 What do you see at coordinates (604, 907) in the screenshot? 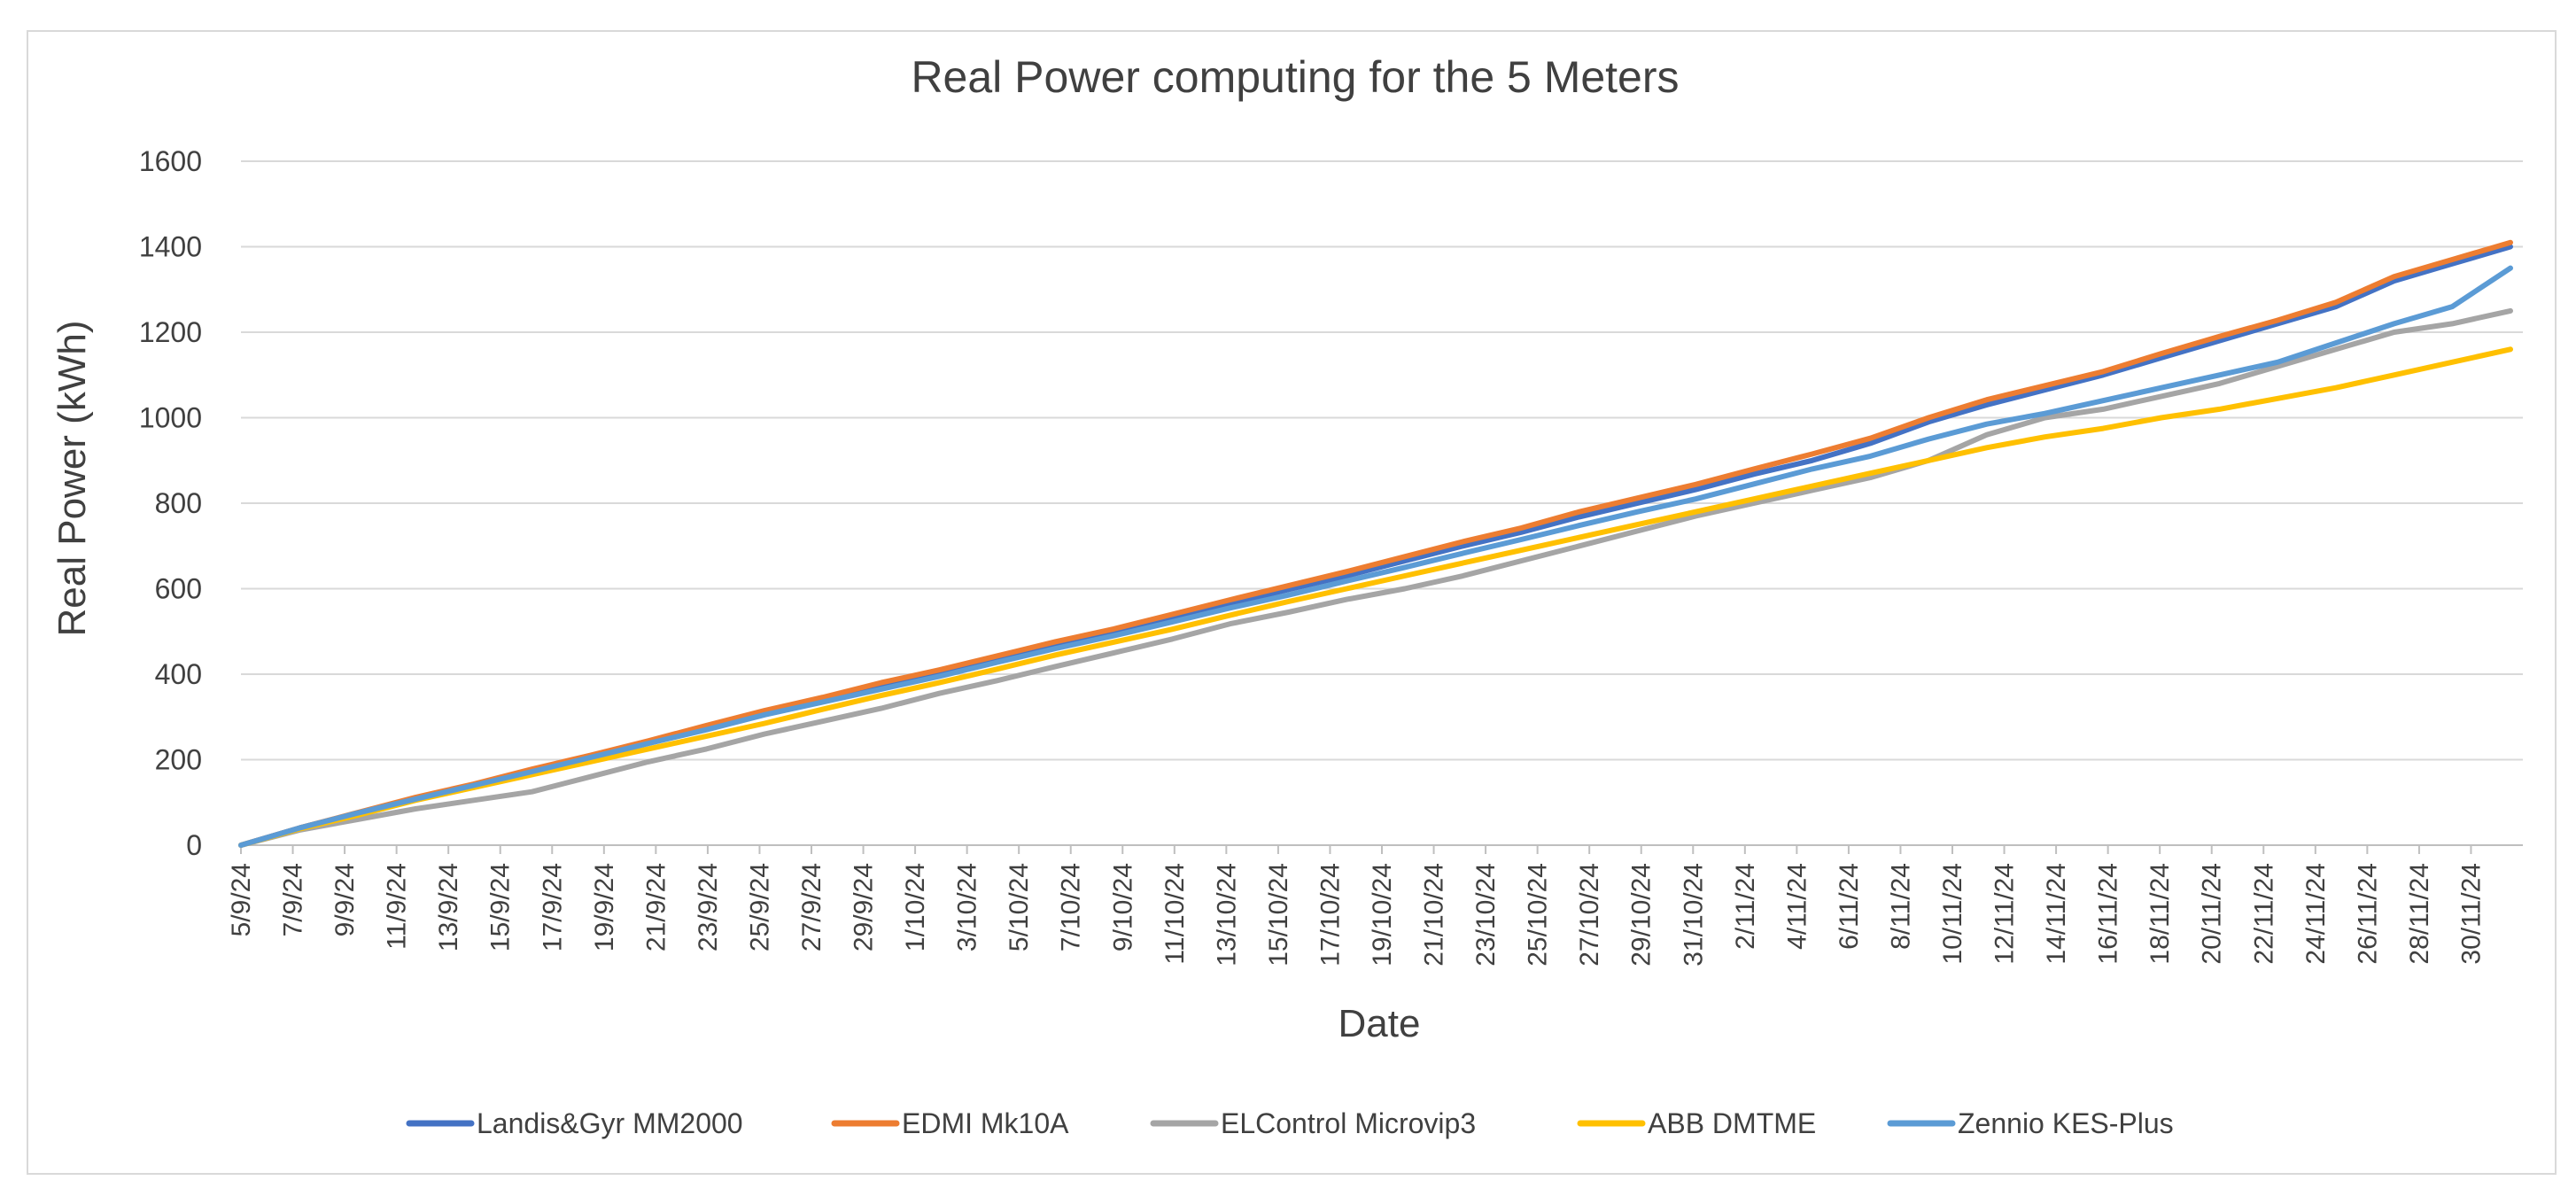
I see `x-tick-label: 19/9/24` at bounding box center [604, 907].